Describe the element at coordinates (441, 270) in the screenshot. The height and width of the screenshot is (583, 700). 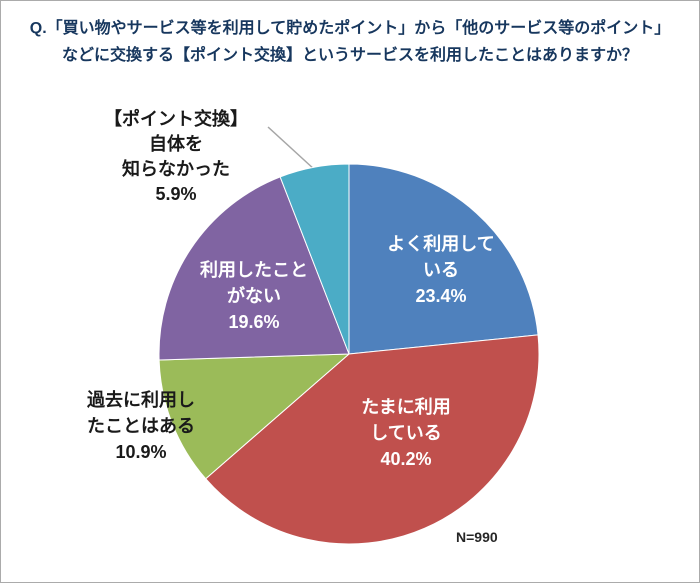
I see `slice-label-often-use: よく利用して いる 23.4%` at that location.